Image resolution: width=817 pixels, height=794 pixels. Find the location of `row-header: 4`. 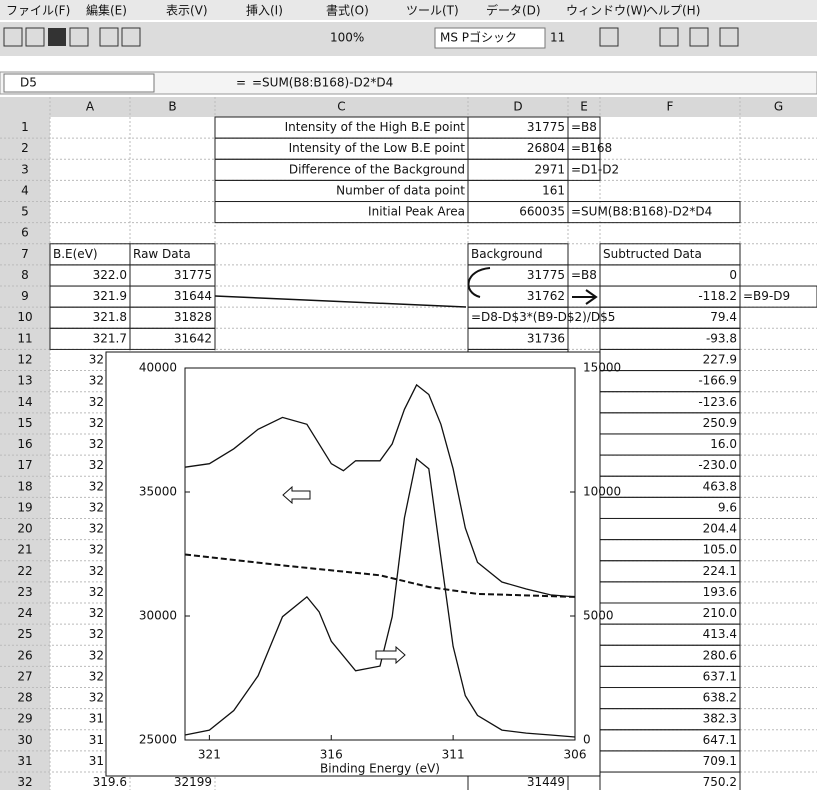

row-header: 4 is located at coordinates (25, 190).